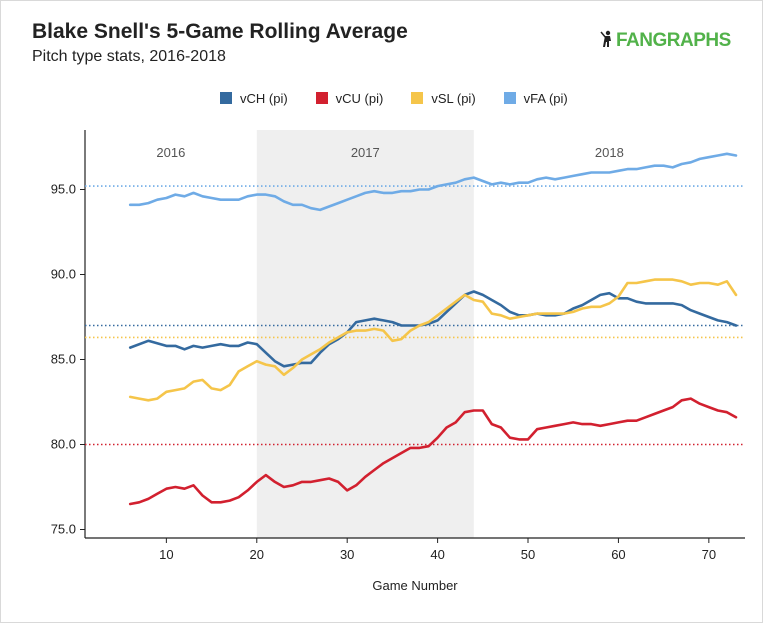 Image resolution: width=763 pixels, height=623 pixels. What do you see at coordinates (321, 98) in the screenshot?
I see `legend-swatch-vcu` at bounding box center [321, 98].